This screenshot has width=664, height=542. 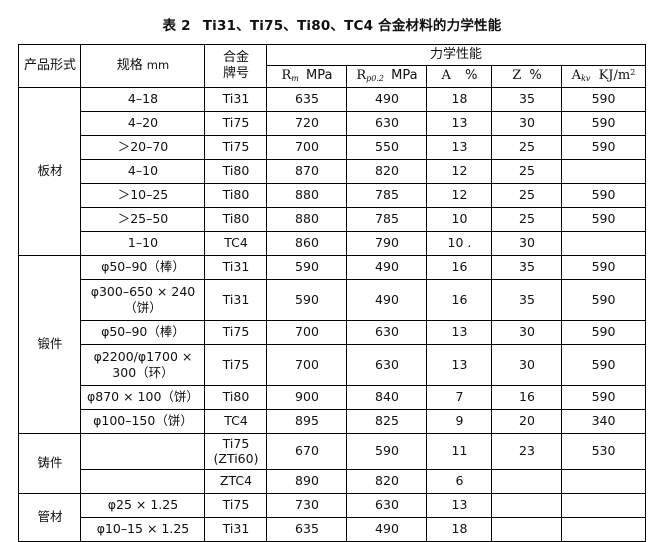 I want to click on table-row: φ870 × 100（饼） Ti80 900 840 7 16 590, so click(x=332, y=397).